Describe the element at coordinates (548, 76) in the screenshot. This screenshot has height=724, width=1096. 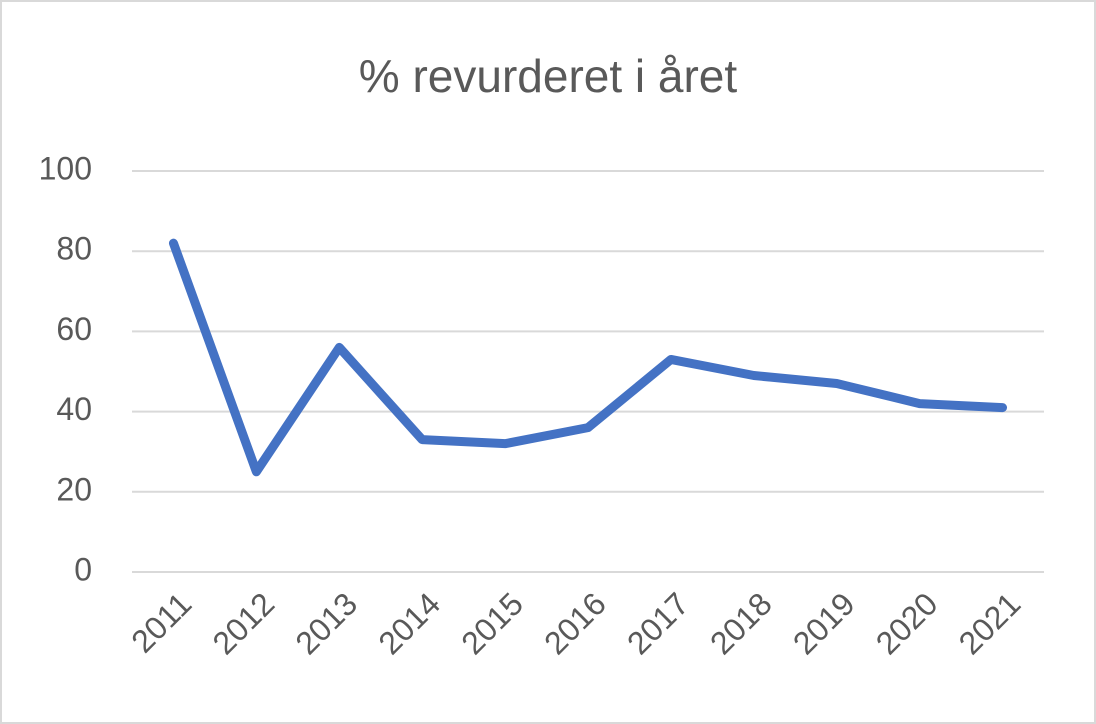
I see `chart-title: % revurderet i året` at that location.